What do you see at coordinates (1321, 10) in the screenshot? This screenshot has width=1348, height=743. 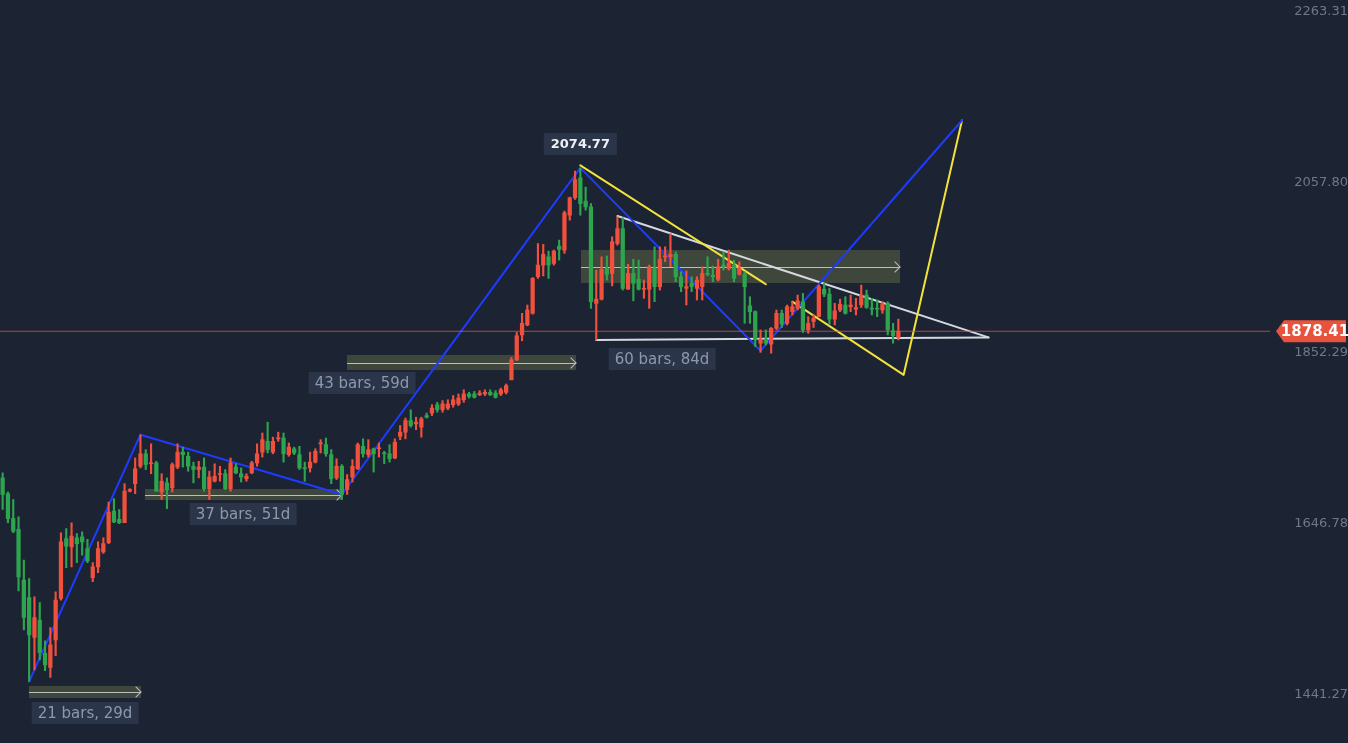 I see `y-tick-label: 2263.31` at bounding box center [1321, 10].